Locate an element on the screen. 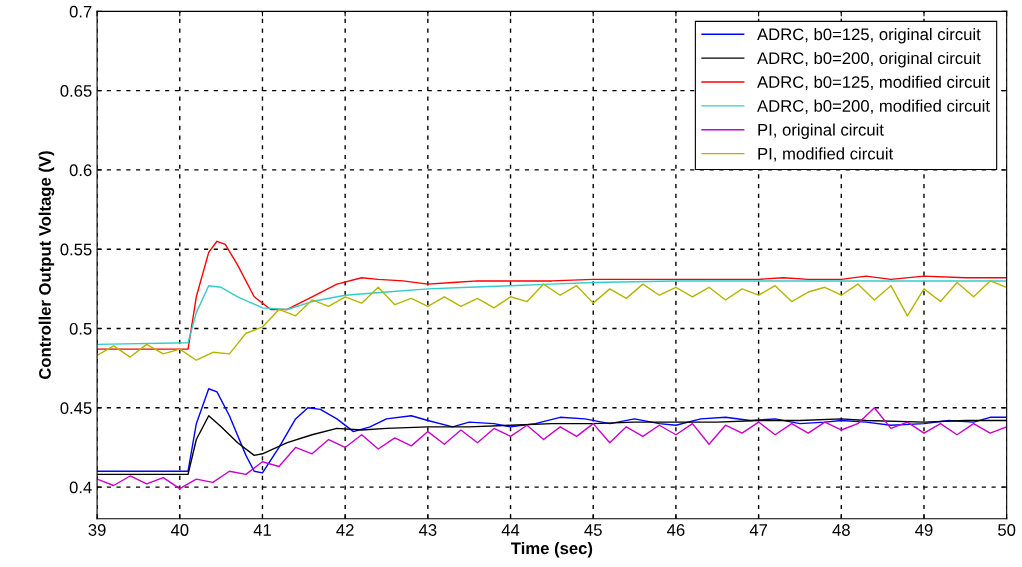 Image resolution: width=1022 pixels, height=567 pixels. x-tick-label: 45 is located at coordinates (593, 530).